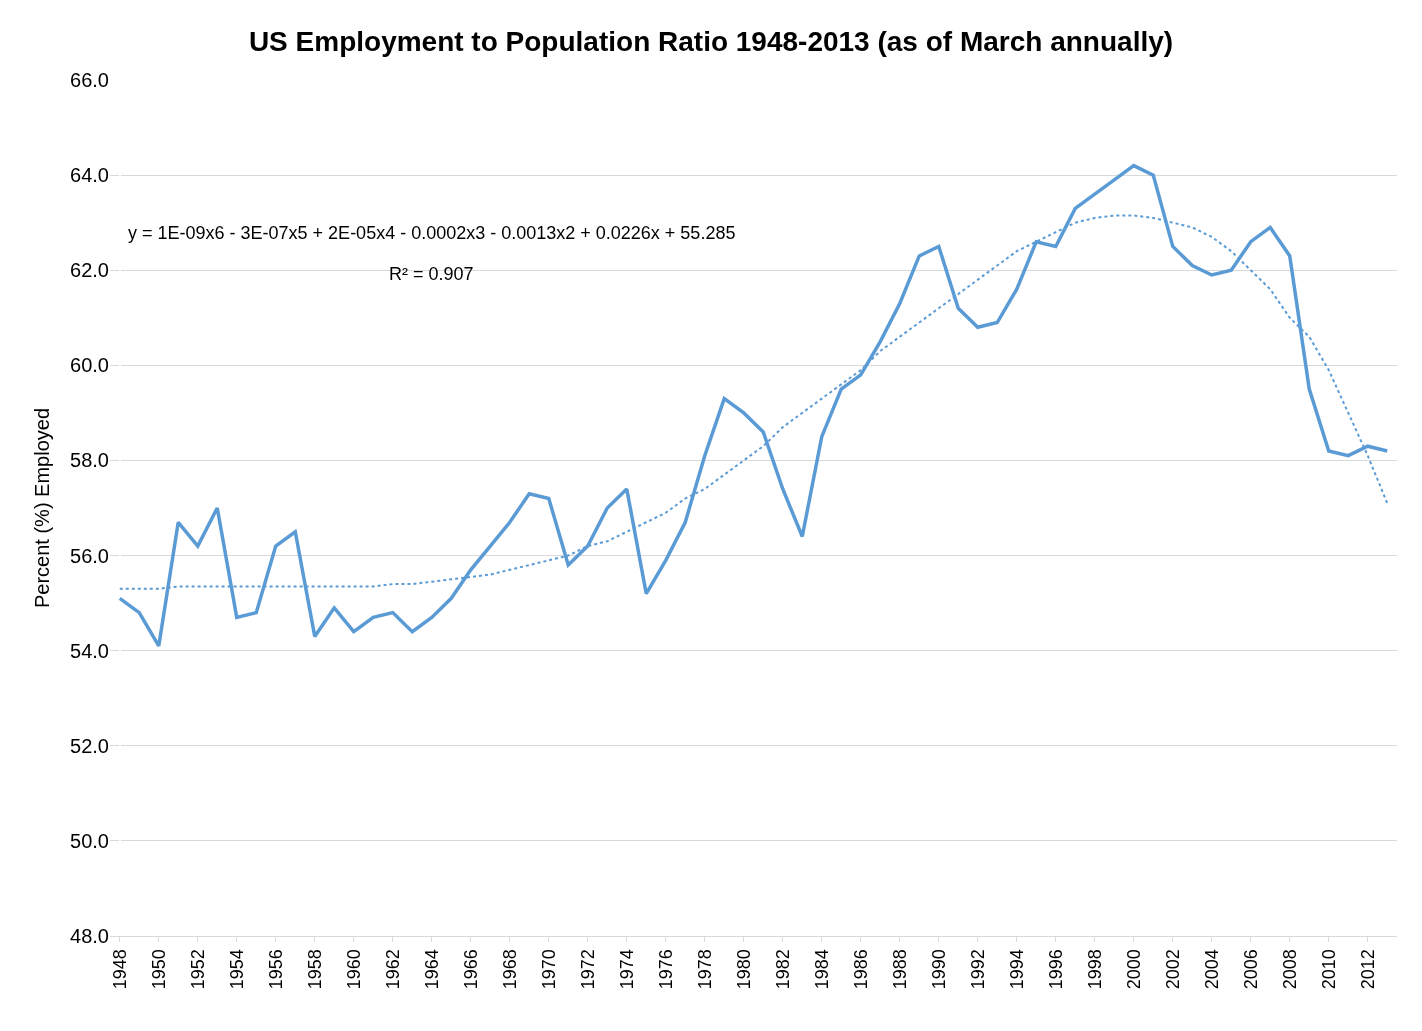 The height and width of the screenshot is (1031, 1422). Describe the element at coordinates (197, 969) in the screenshot. I see `x-tick-label: 1952` at that location.